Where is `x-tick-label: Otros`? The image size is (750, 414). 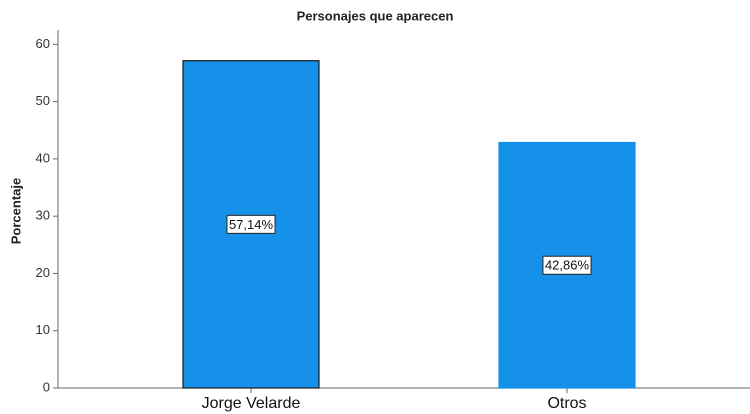
x-tick-label: Otros is located at coordinates (566, 403).